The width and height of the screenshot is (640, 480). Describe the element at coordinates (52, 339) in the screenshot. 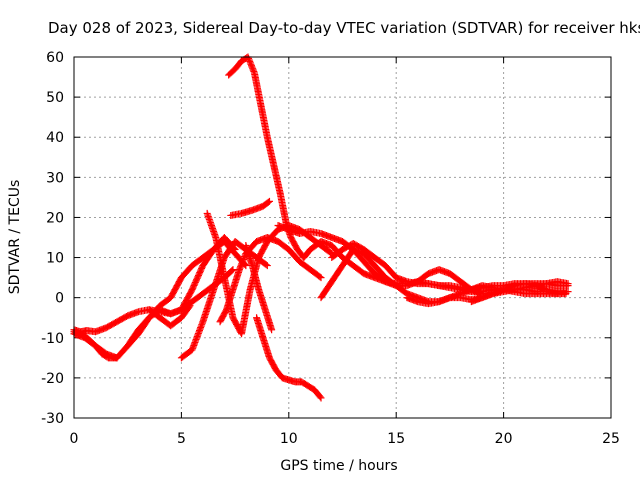

I see `y-tick-label: -10` at that location.